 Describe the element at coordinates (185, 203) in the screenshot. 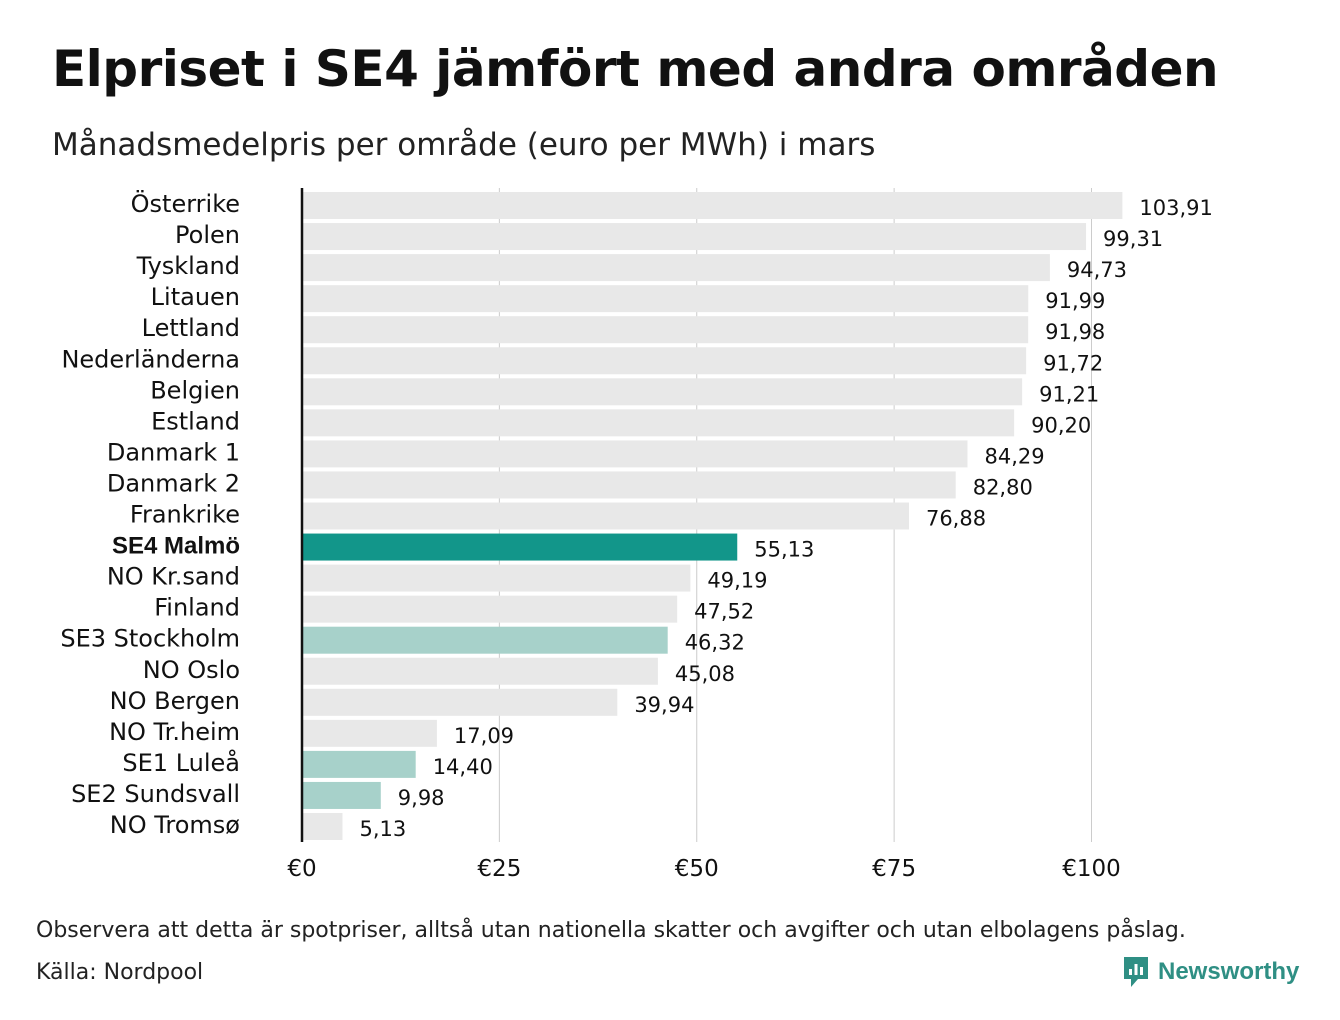

I see `category-label: Österrike` at that location.